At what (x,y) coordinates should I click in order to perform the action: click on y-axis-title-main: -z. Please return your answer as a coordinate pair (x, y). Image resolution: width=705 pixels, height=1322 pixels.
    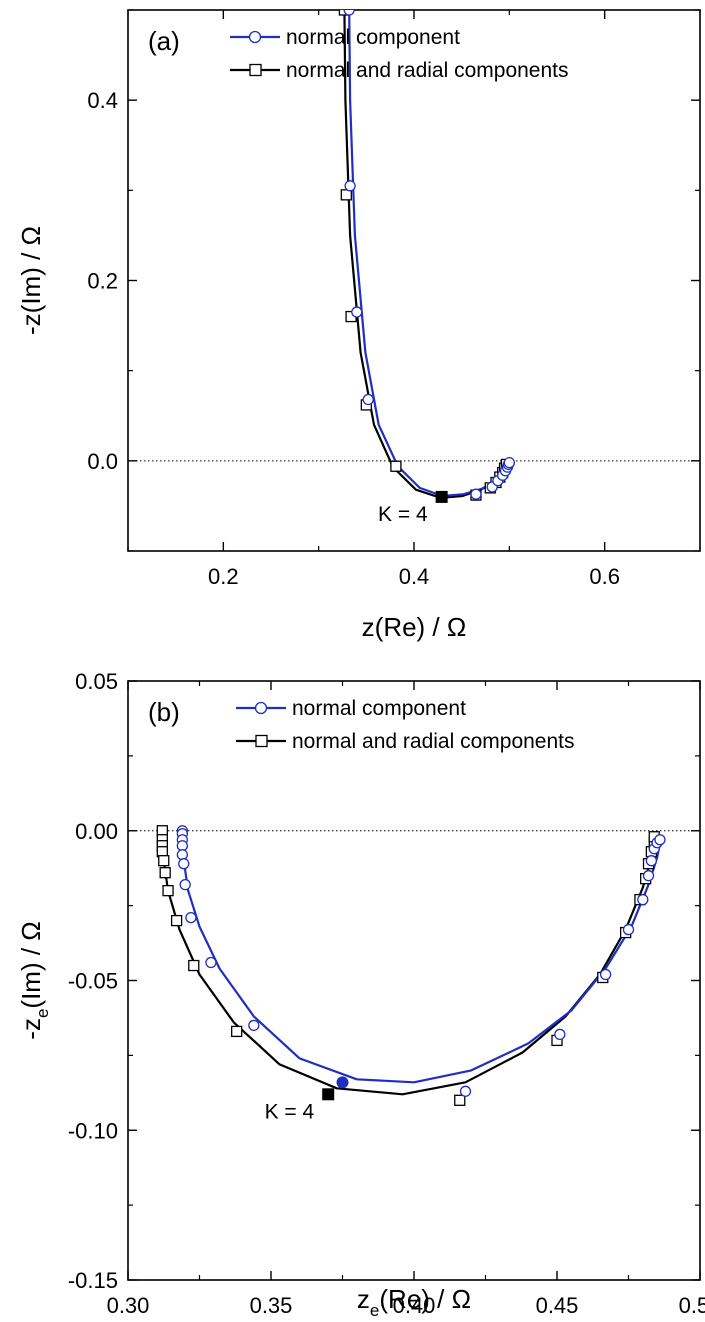
    Looking at the image, I should click on (31, 1029).